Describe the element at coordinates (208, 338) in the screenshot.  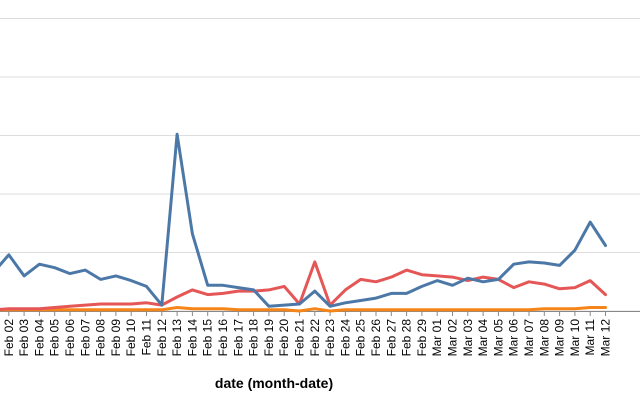
I see `x-tick-label: Feb 15` at that location.